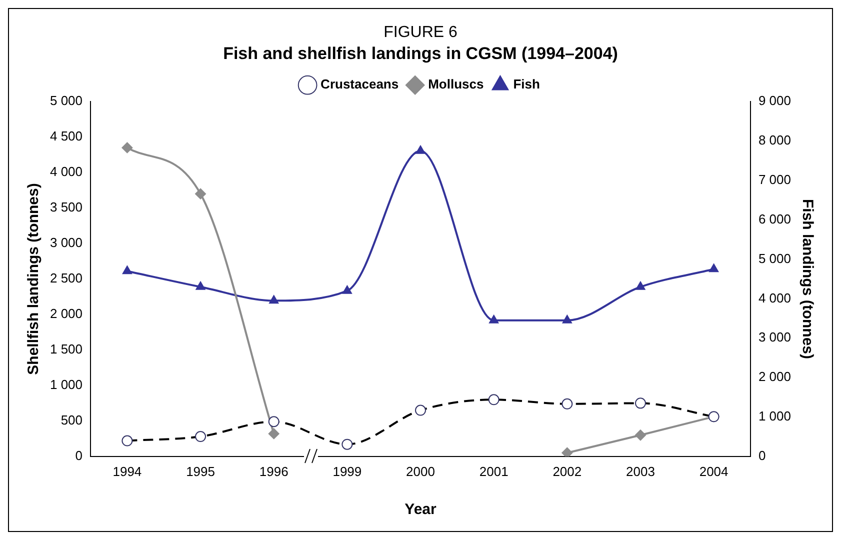 Image resolution: width=841 pixels, height=540 pixels. Describe the element at coordinates (33, 279) in the screenshot. I see `y-axis-title: Shellfish landings (tonnes)` at that location.